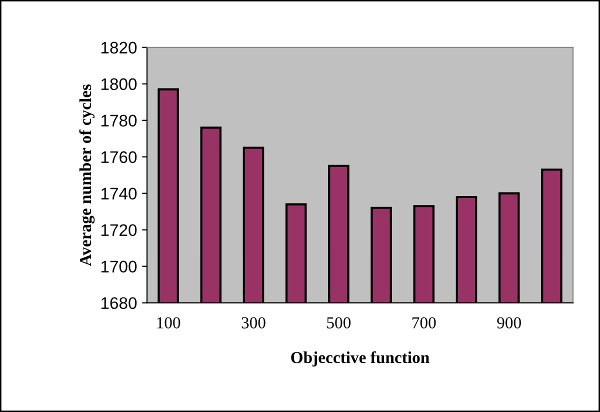  What do you see at coordinates (87, 175) in the screenshot?
I see `y-axis-title: Average number of cycles` at bounding box center [87, 175].